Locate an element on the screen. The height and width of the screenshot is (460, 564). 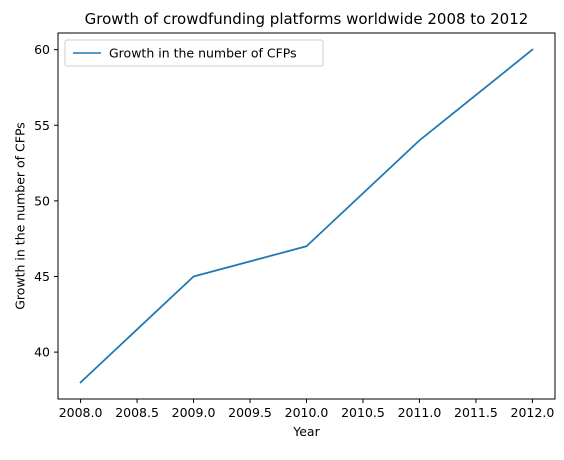
y-tick-label: 55 is located at coordinates (42, 125).